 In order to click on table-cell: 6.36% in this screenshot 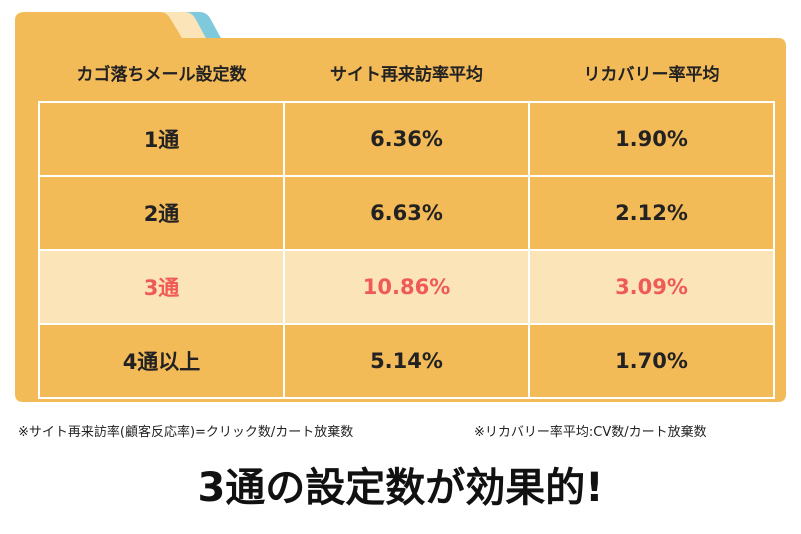, I will do `click(406, 139)`.